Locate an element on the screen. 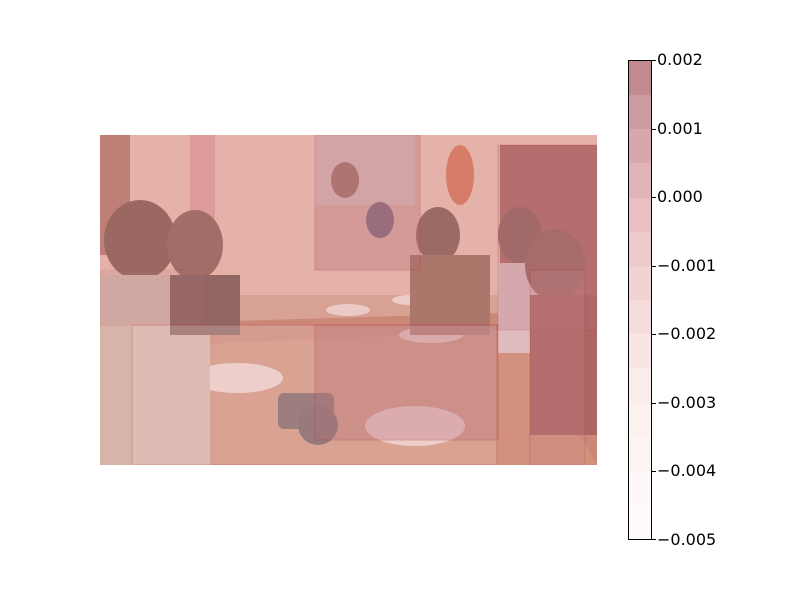  colorbar is located at coordinates (640, 300).